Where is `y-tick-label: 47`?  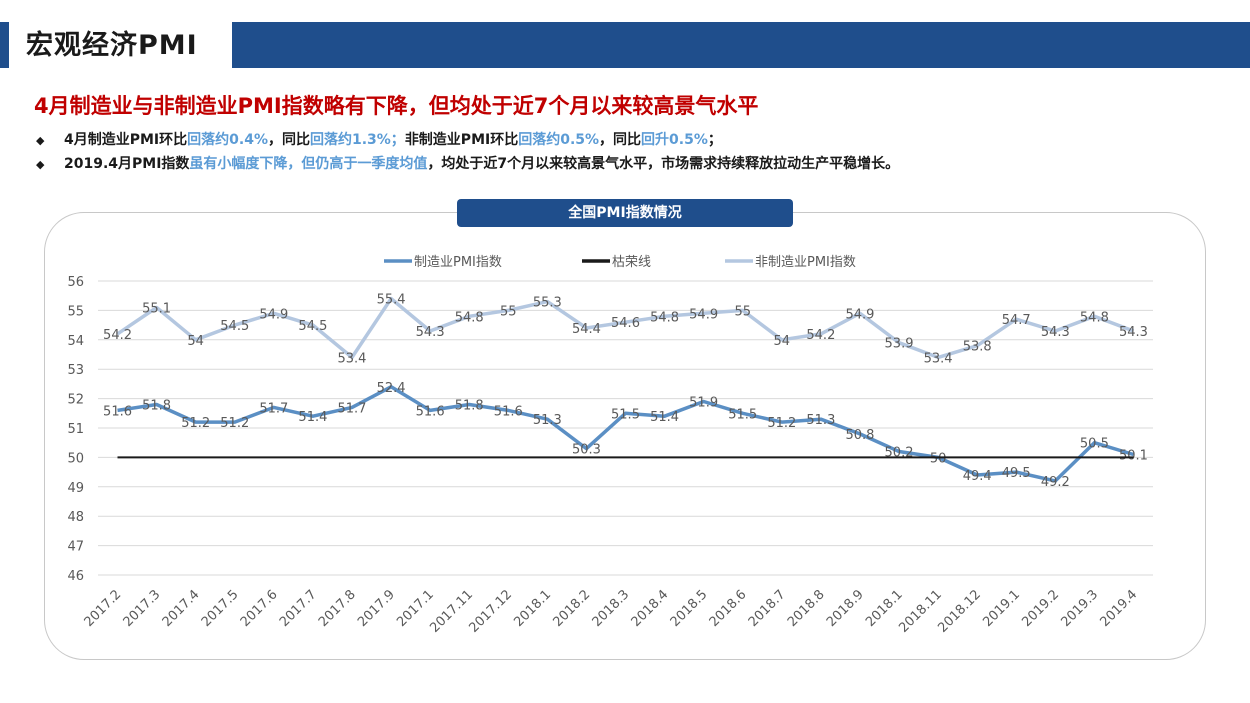
y-tick-label: 47 is located at coordinates (75, 547).